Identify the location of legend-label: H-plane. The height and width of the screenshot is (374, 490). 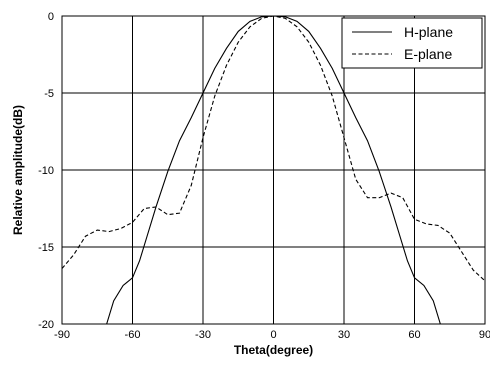
(428, 32).